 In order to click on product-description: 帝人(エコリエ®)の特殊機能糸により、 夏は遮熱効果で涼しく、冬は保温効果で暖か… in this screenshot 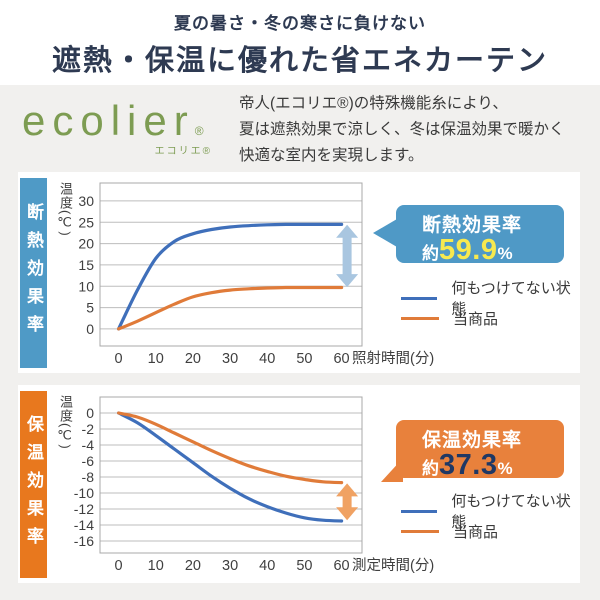, I will do `click(402, 130)`.